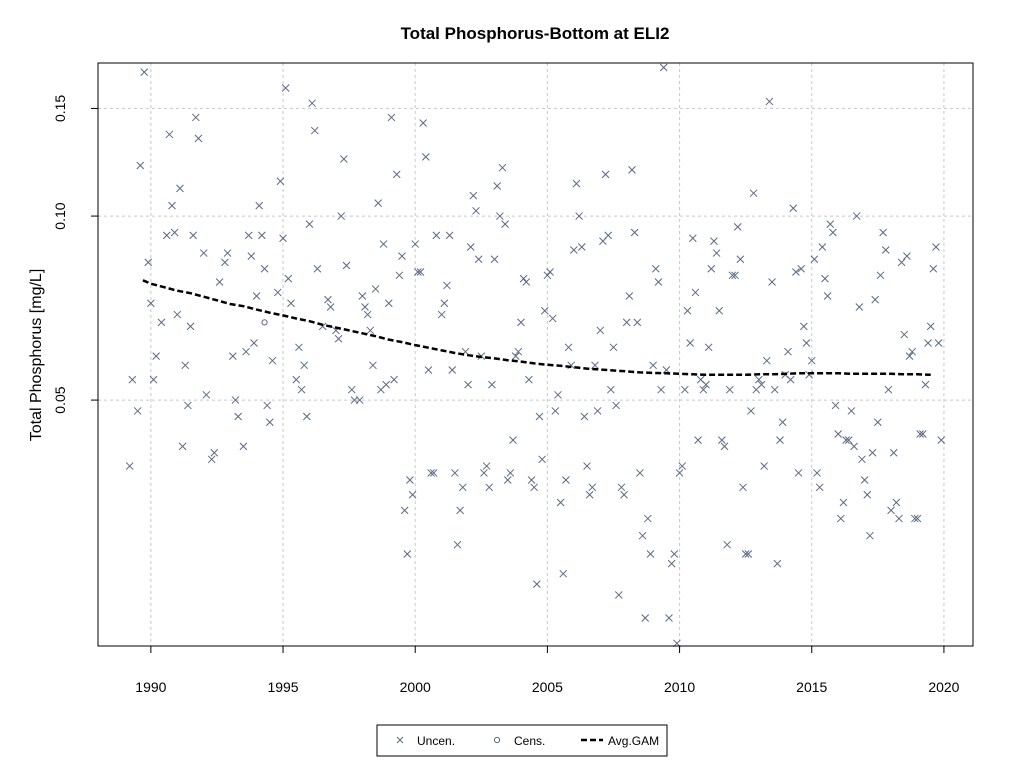  Describe the element at coordinates (36, 355) in the screenshot. I see `y-axis-label: Total Phosphorus [mg/L]` at that location.